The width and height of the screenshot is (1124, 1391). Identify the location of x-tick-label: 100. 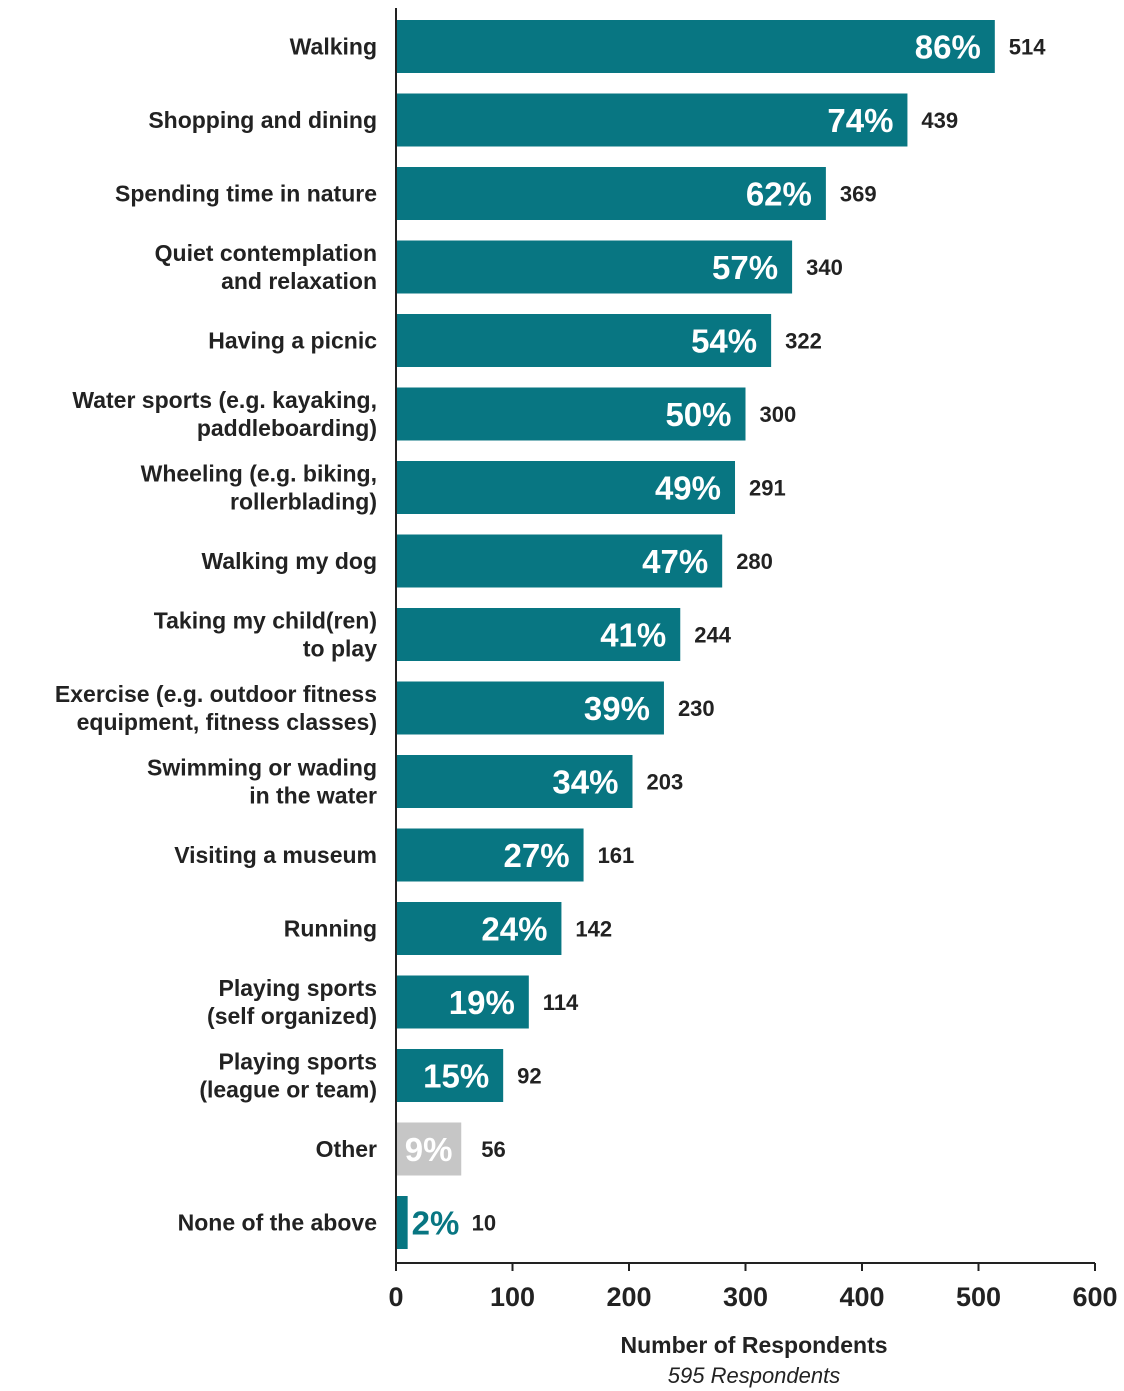
(512, 1297).